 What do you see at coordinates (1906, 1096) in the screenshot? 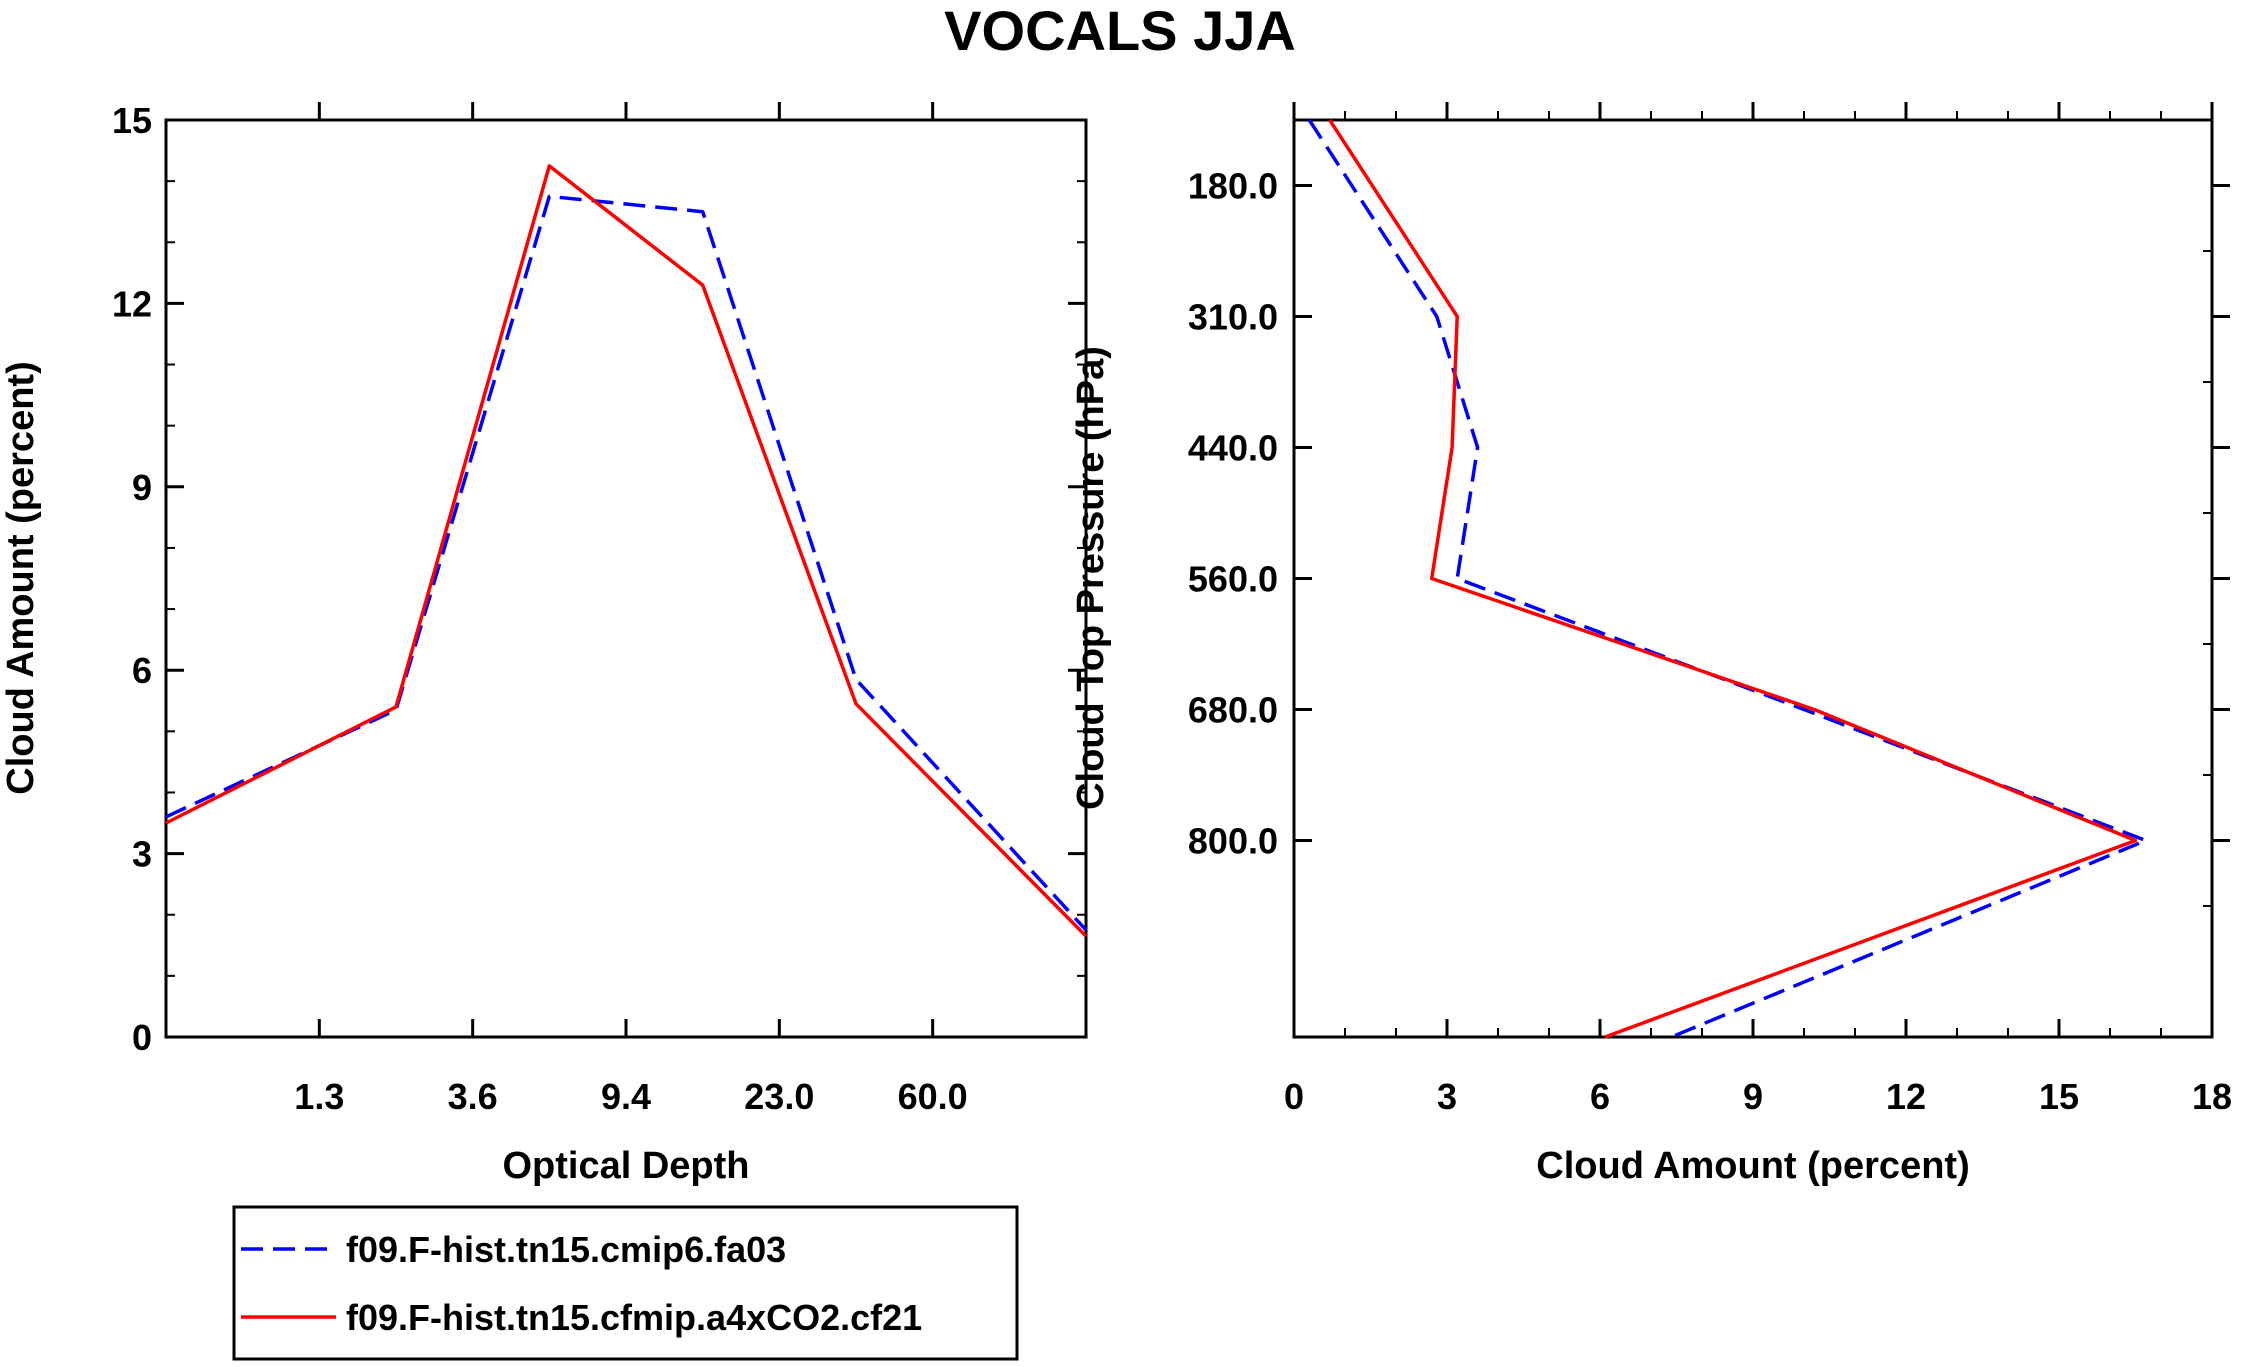
I see `x-tick-label: 12` at bounding box center [1906, 1096].